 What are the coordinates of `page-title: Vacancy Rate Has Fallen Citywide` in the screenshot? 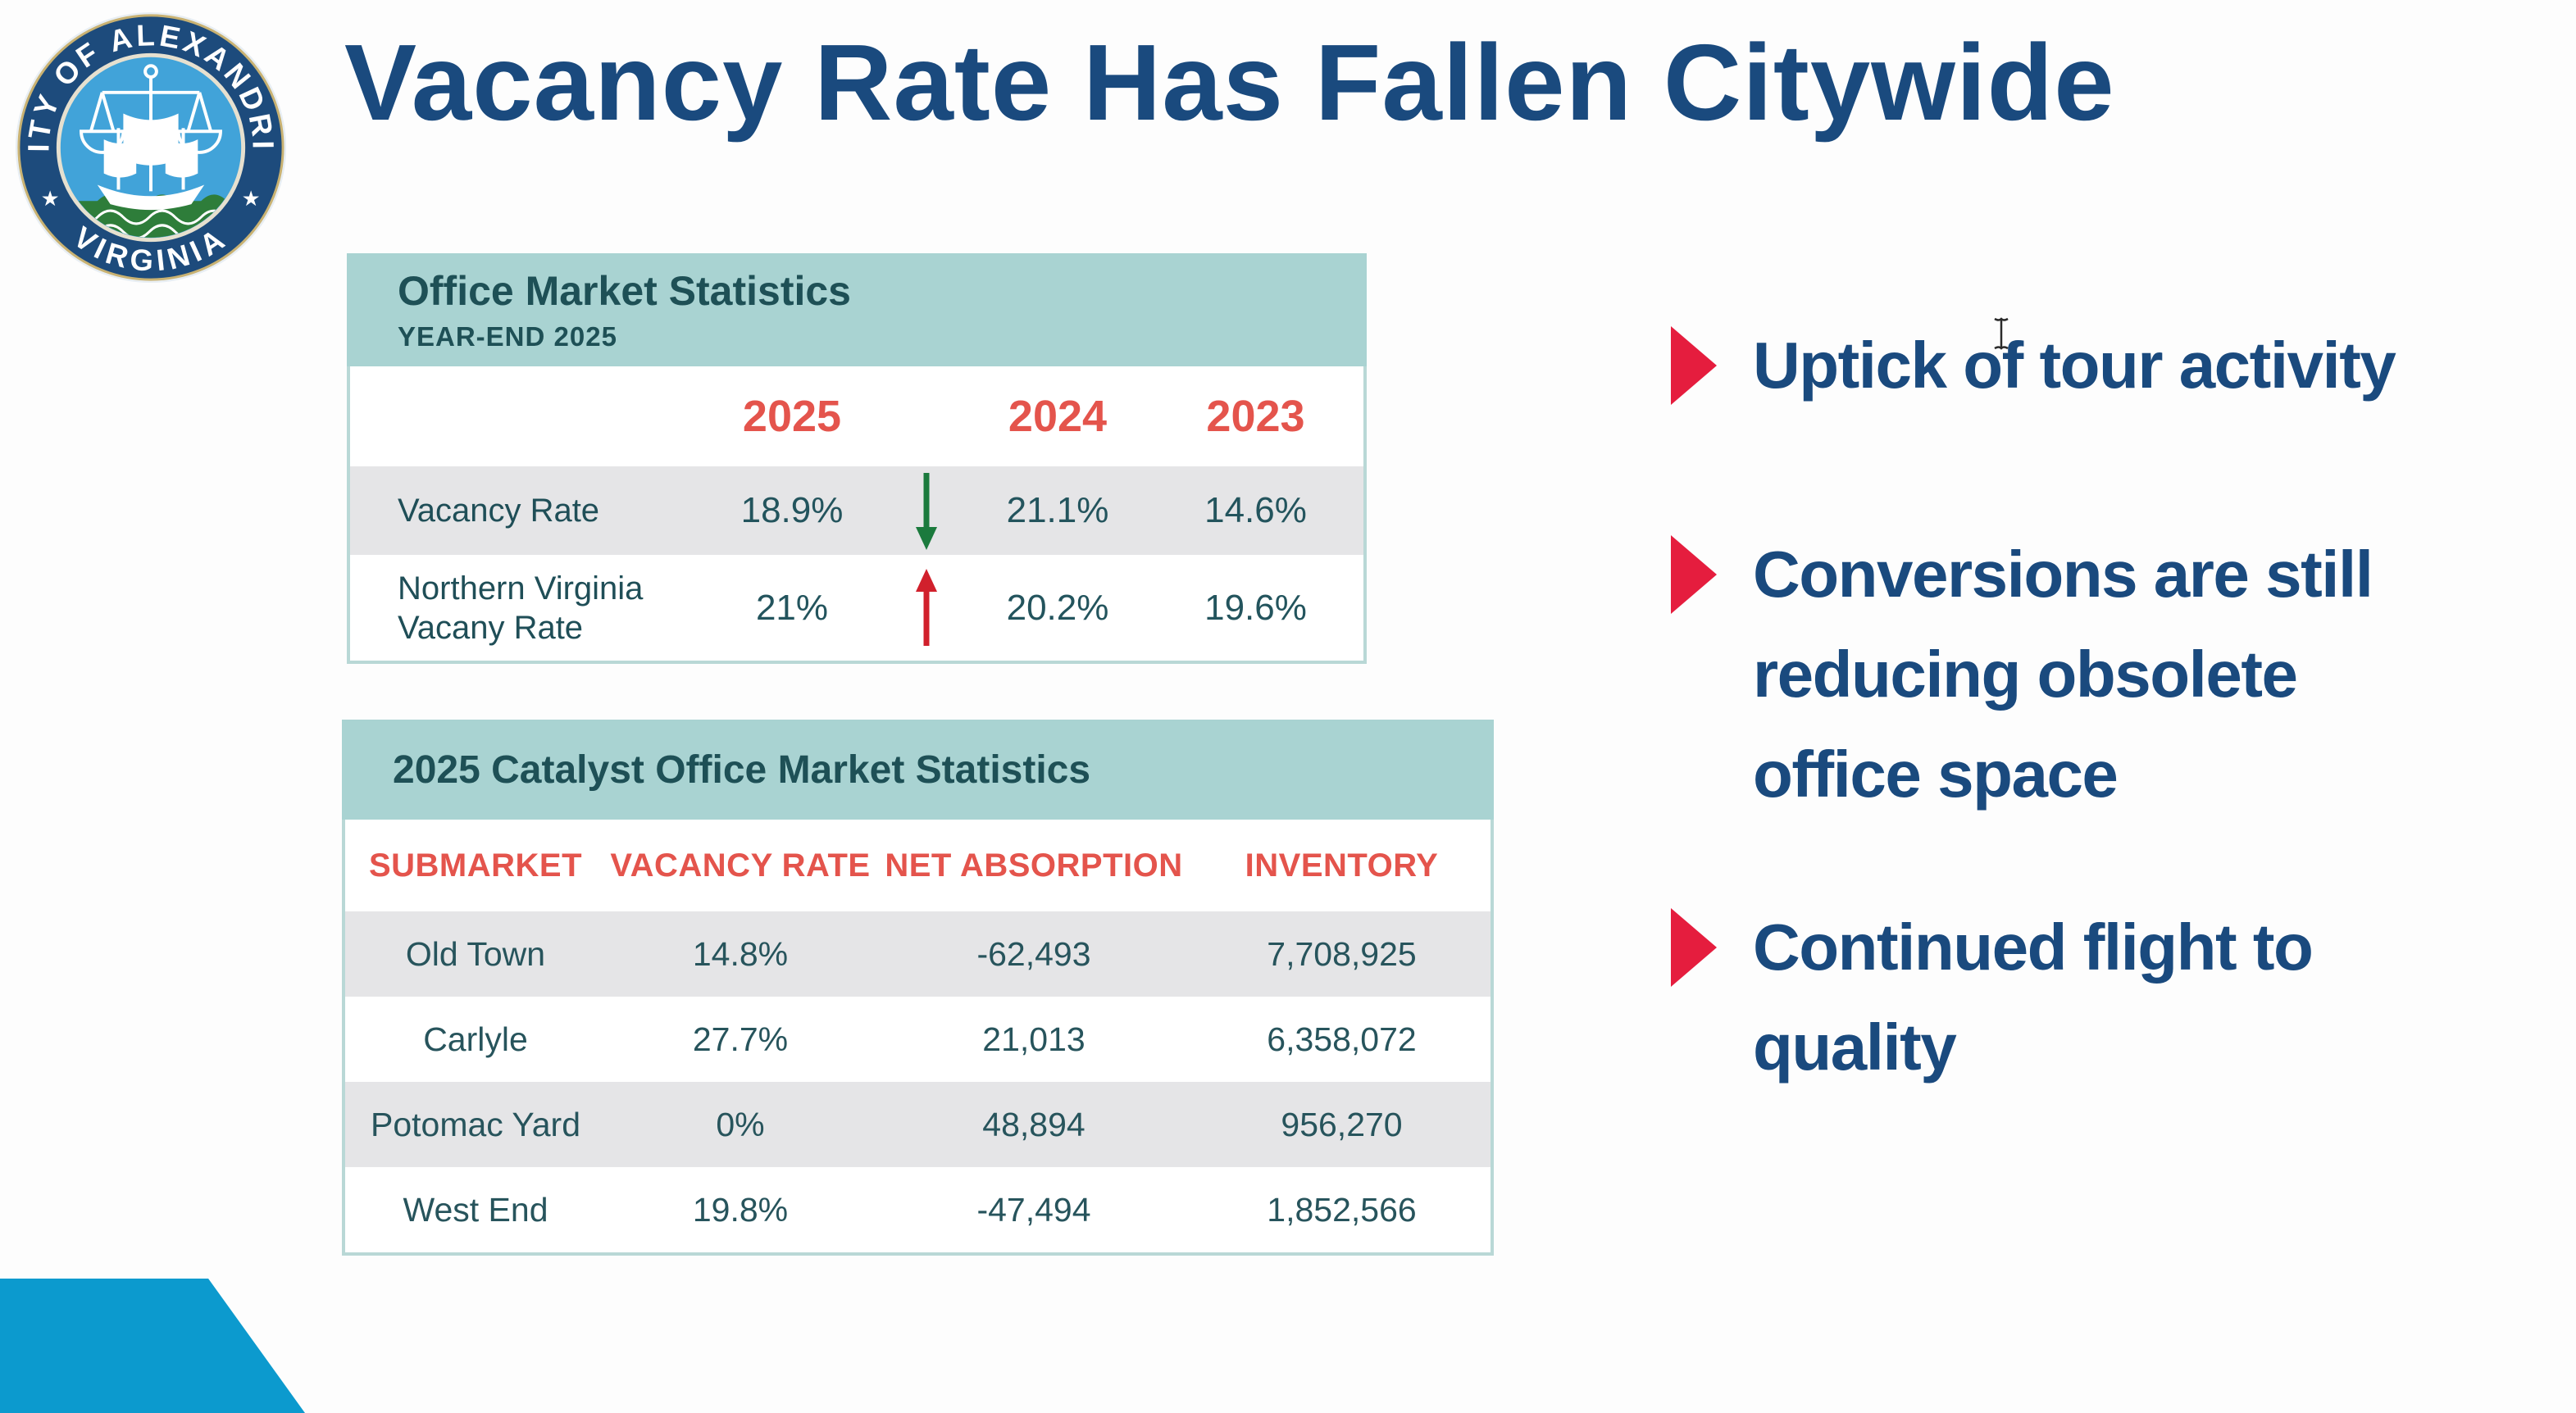 It's located at (1229, 83).